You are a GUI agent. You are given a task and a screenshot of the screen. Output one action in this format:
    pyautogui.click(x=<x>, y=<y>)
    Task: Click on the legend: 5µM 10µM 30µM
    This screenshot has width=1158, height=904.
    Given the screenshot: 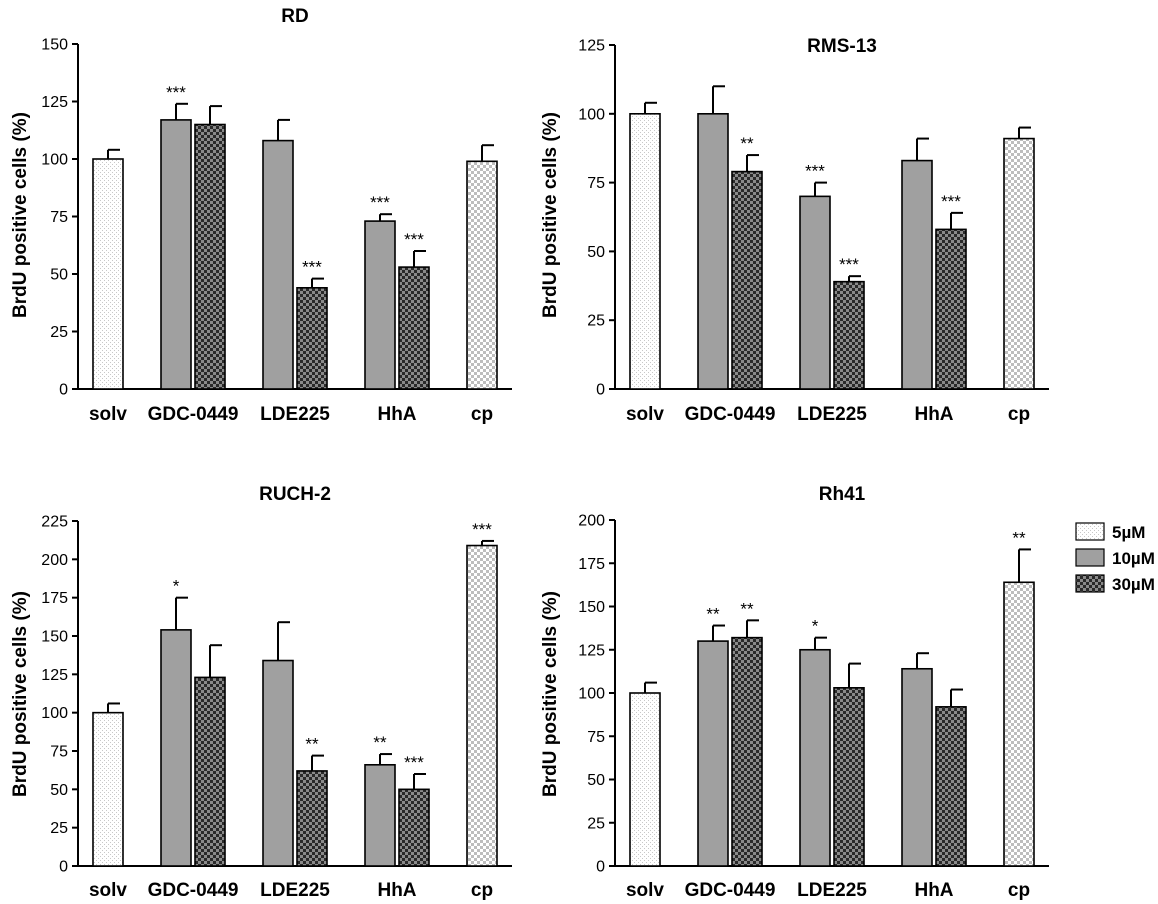 What is the action you would take?
    pyautogui.click(x=1115, y=558)
    